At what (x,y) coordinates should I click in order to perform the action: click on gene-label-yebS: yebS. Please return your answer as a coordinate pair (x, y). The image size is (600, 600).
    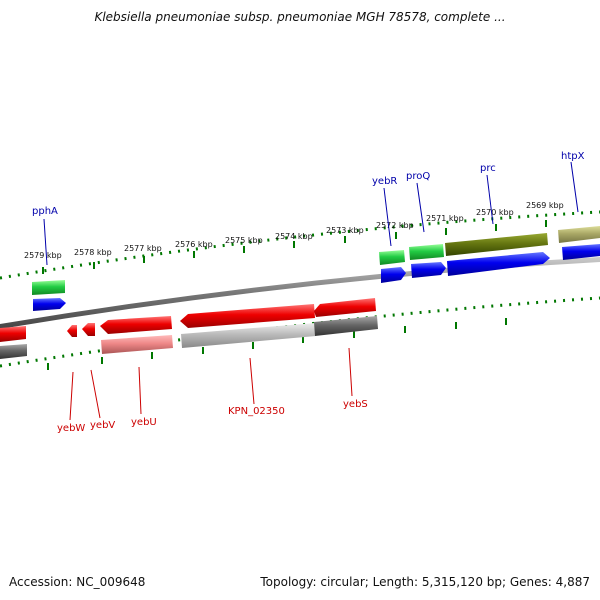
    Looking at the image, I should click on (355, 404).